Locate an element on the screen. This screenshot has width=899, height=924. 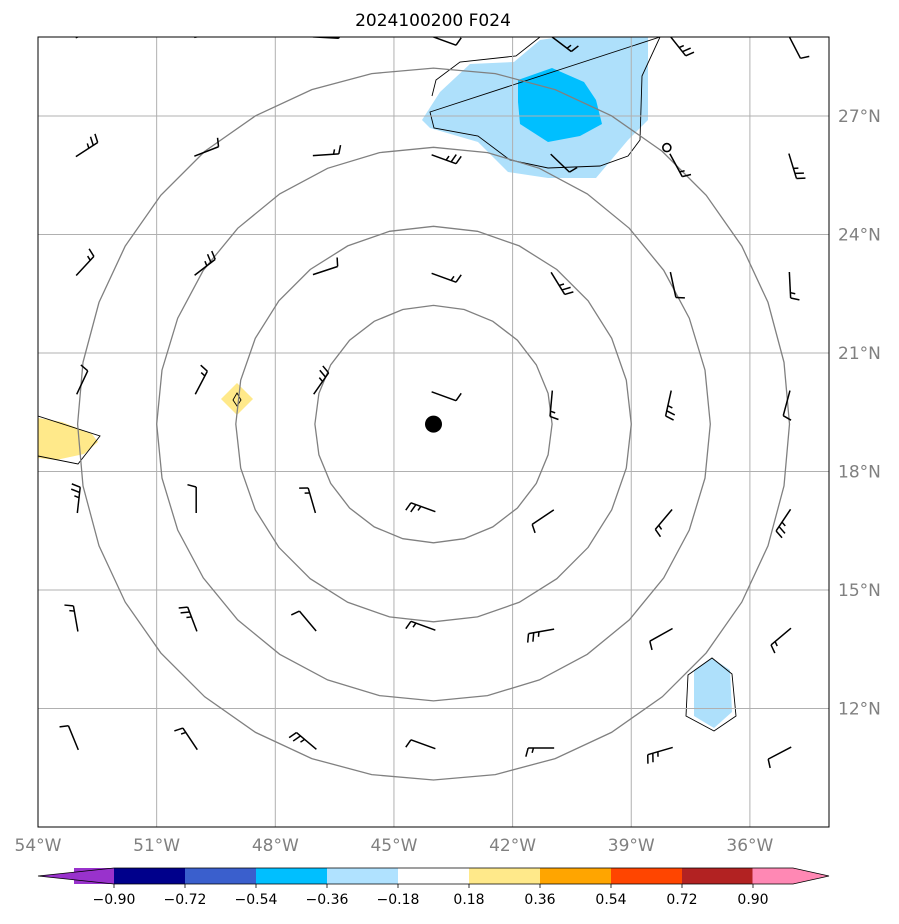
lat-tick-label: 27°N is located at coordinates (859, 117).